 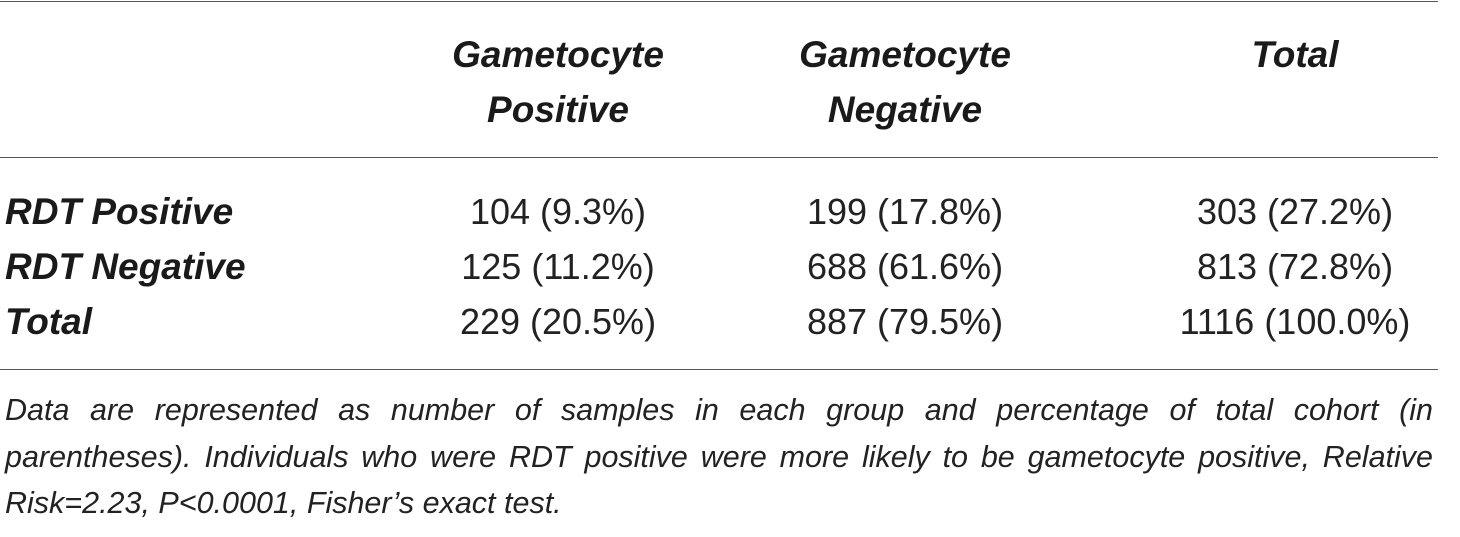 I want to click on table-cell: 104 (9.3%), so click(x=558, y=211).